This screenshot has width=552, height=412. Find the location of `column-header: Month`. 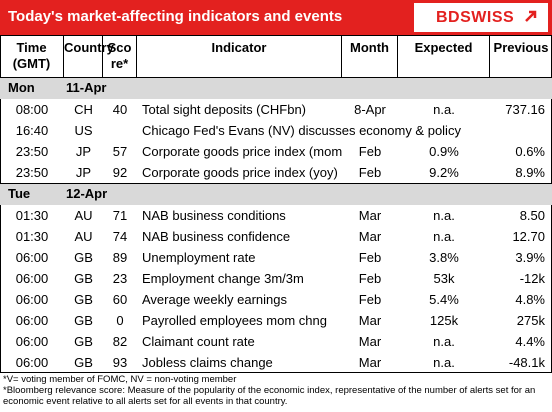

column-header: Month is located at coordinates (370, 56).